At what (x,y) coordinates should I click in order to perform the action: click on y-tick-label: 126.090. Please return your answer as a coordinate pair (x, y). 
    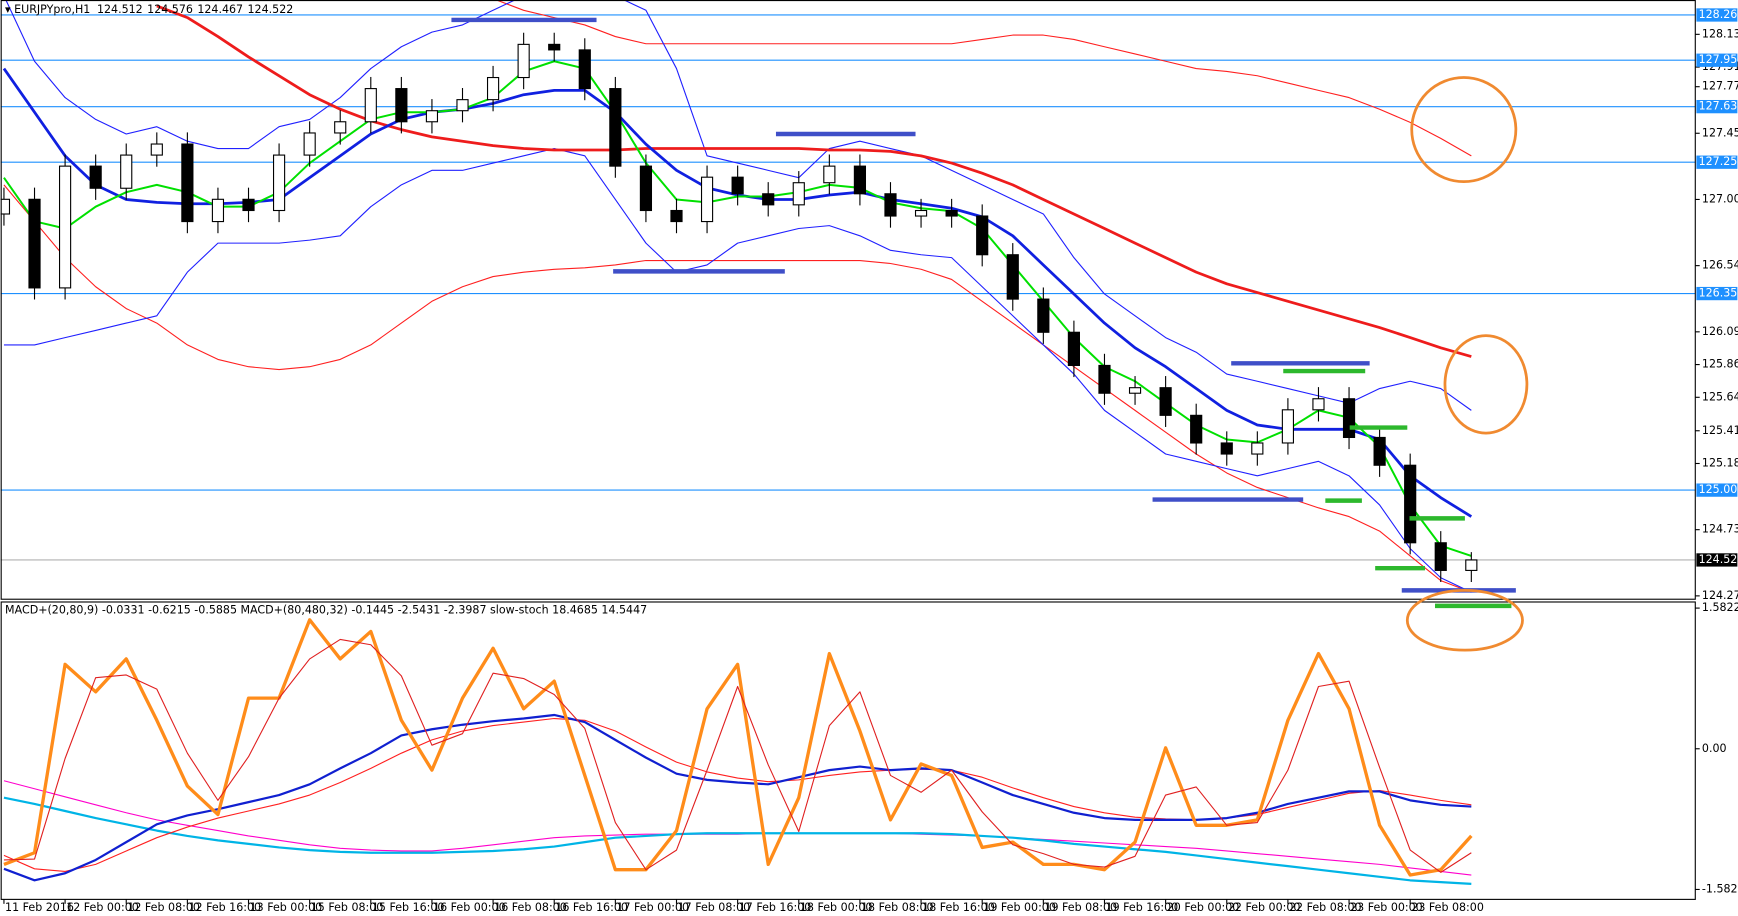
    Looking at the image, I should click on (1720, 331).